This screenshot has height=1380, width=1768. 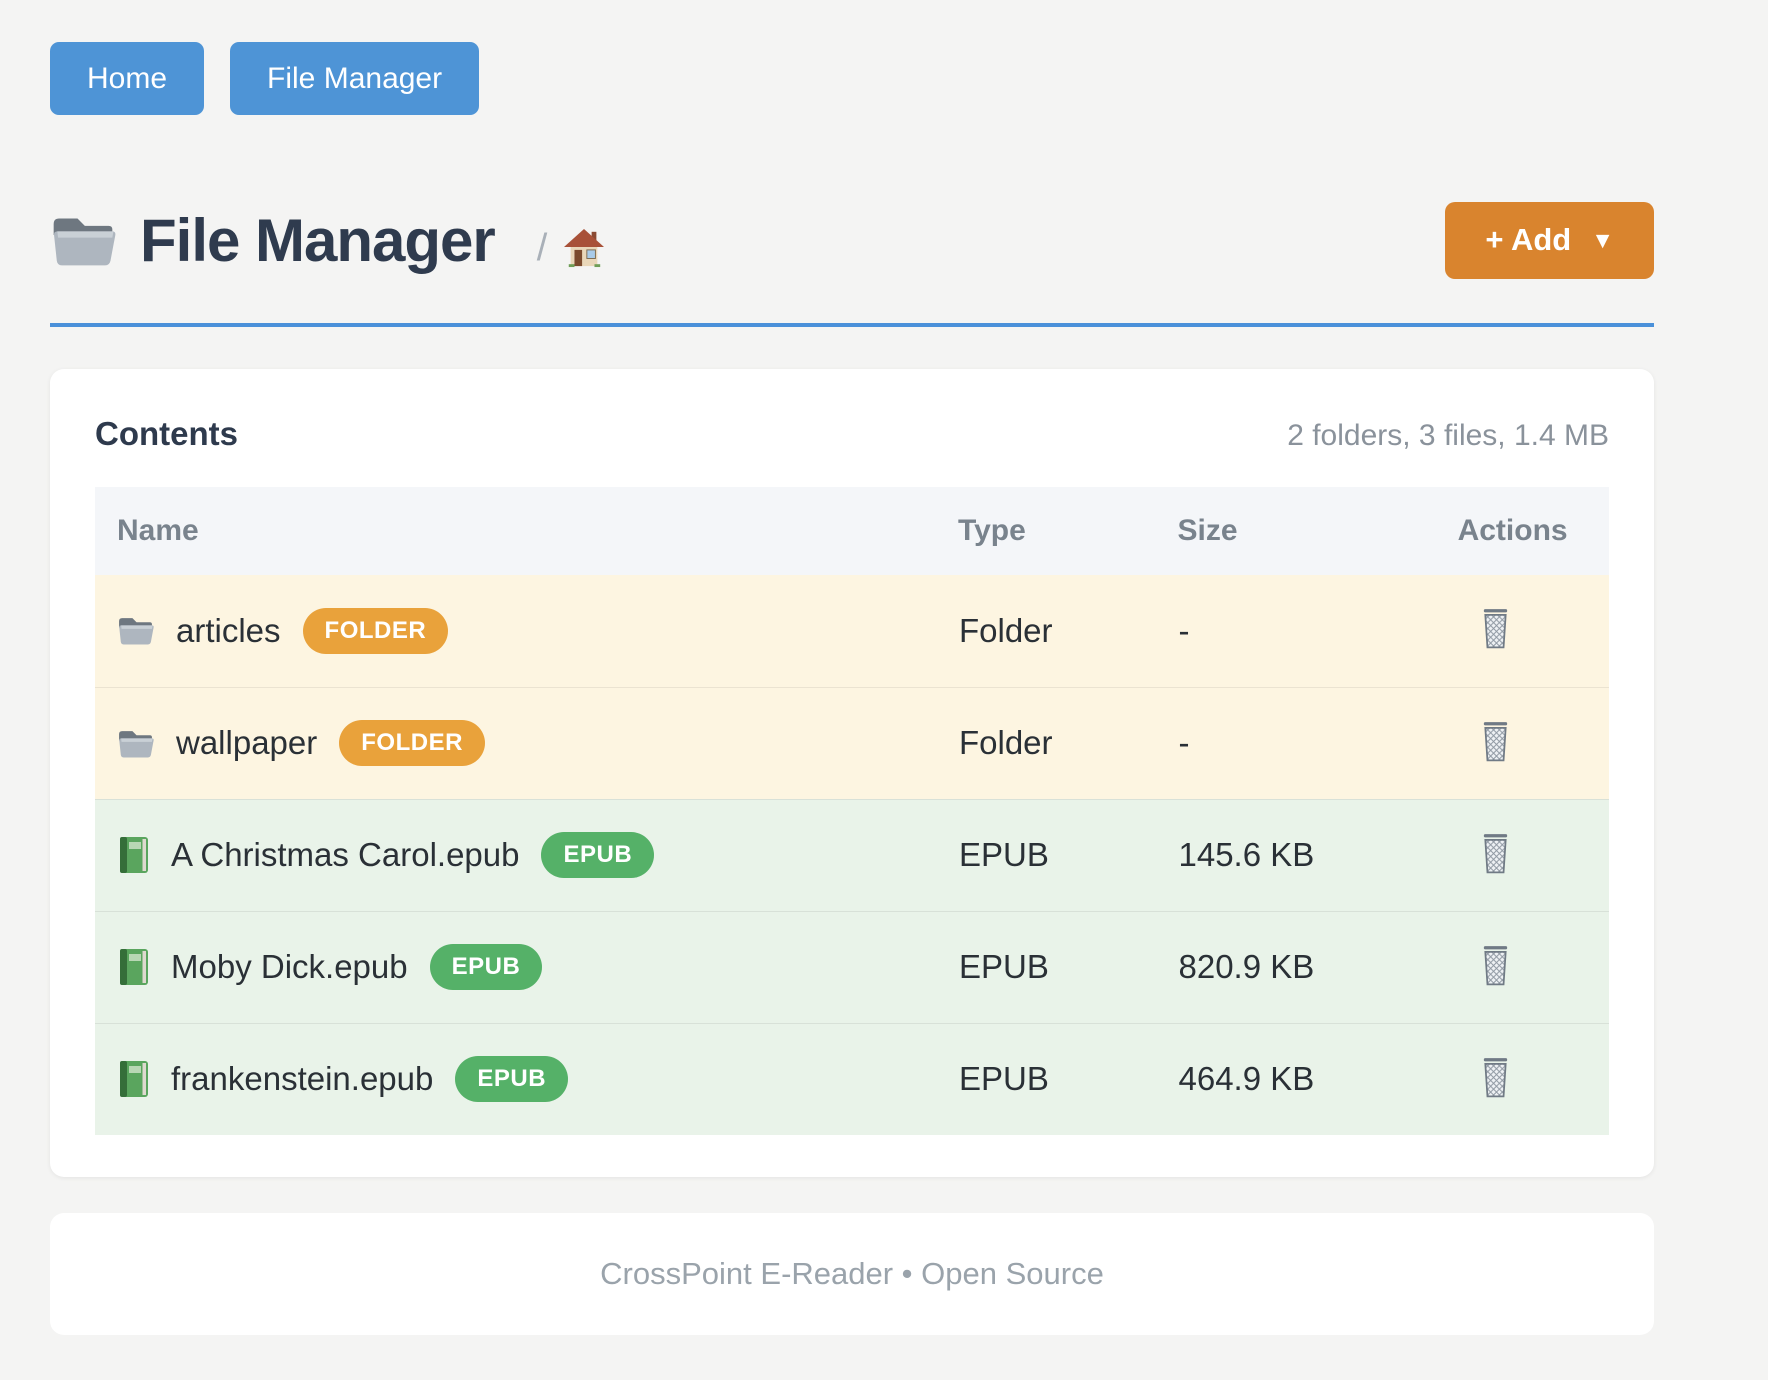 I want to click on page-header: File Manager / + Add ▼, so click(x=852, y=240).